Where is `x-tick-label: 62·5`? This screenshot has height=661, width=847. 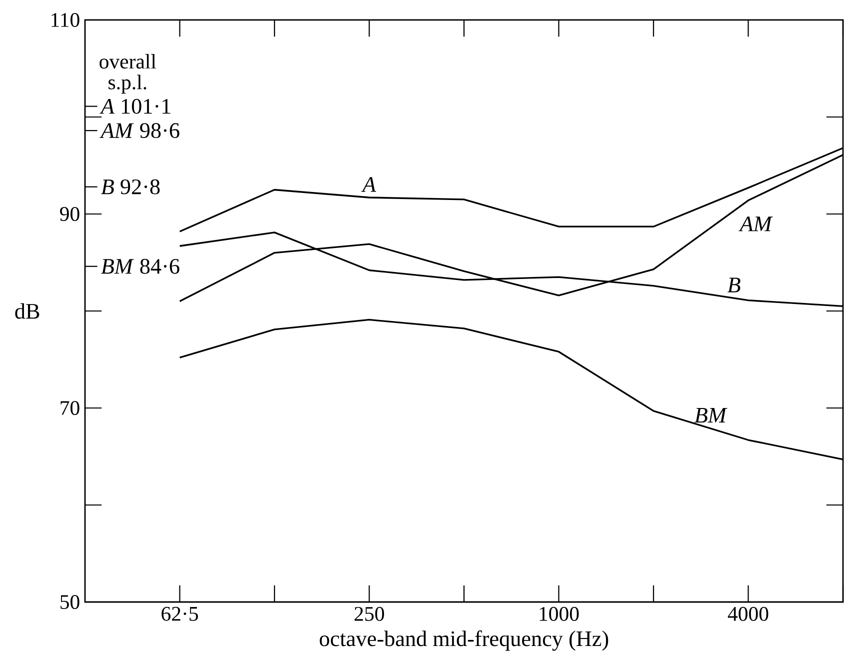
x-tick-label: 62·5 is located at coordinates (180, 613).